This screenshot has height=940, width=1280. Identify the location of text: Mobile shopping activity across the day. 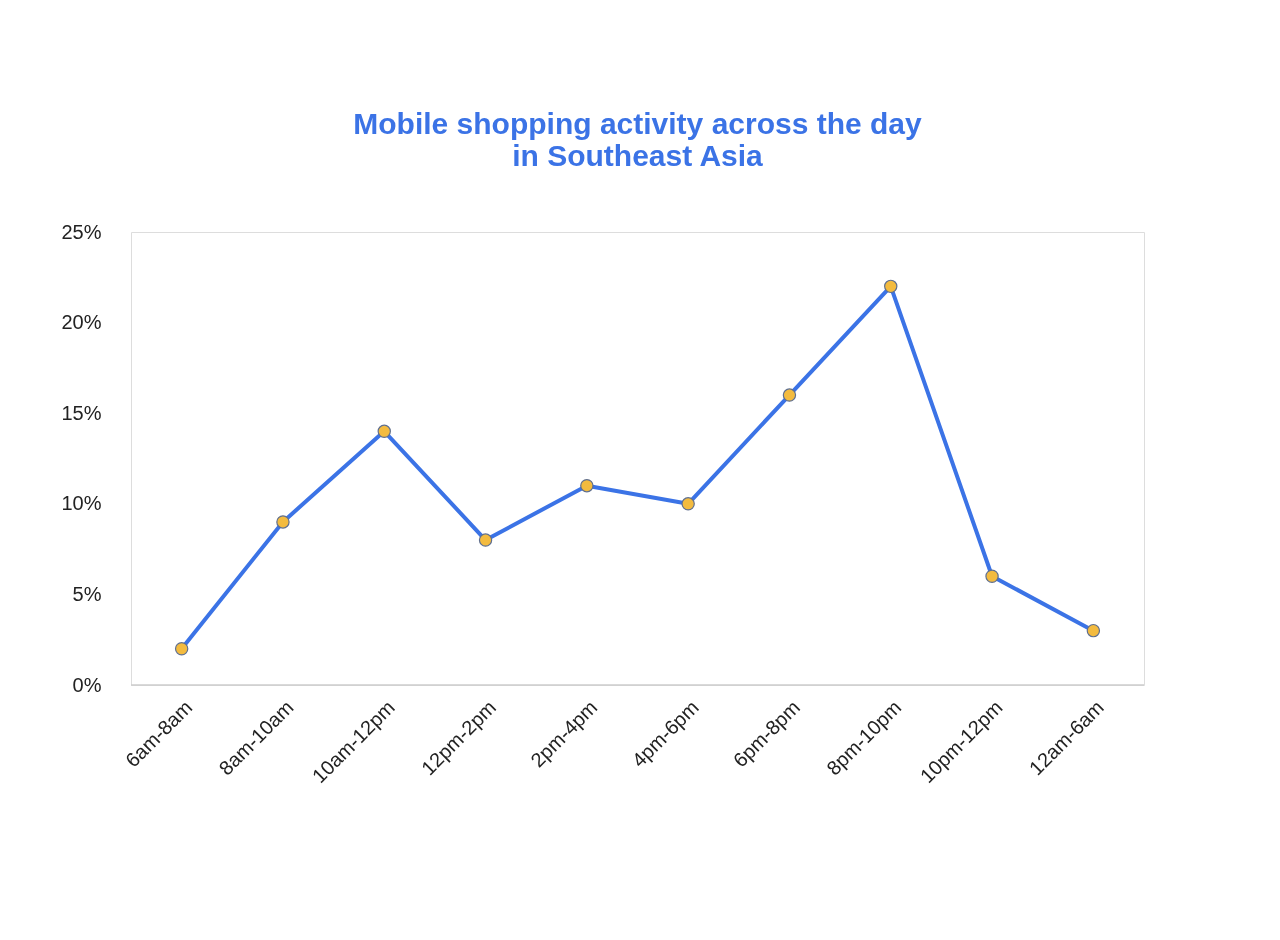
(637, 123).